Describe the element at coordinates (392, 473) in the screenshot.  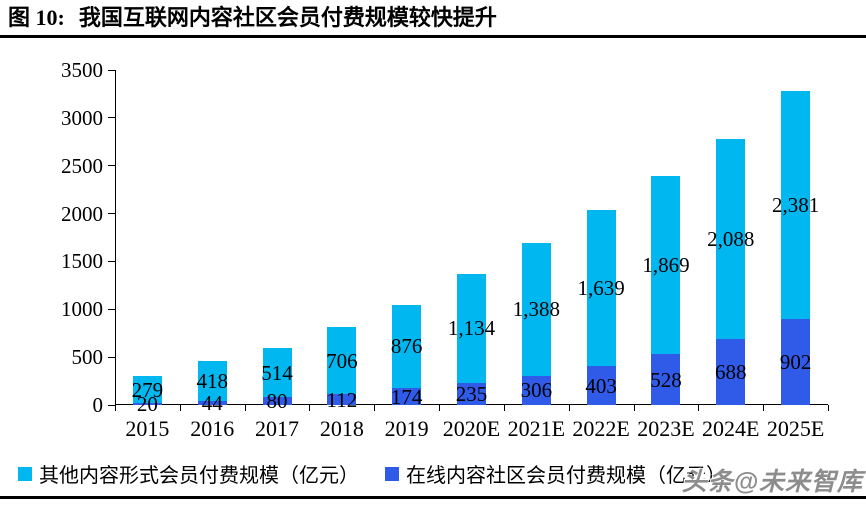
I see `legend-swatch-blue` at that location.